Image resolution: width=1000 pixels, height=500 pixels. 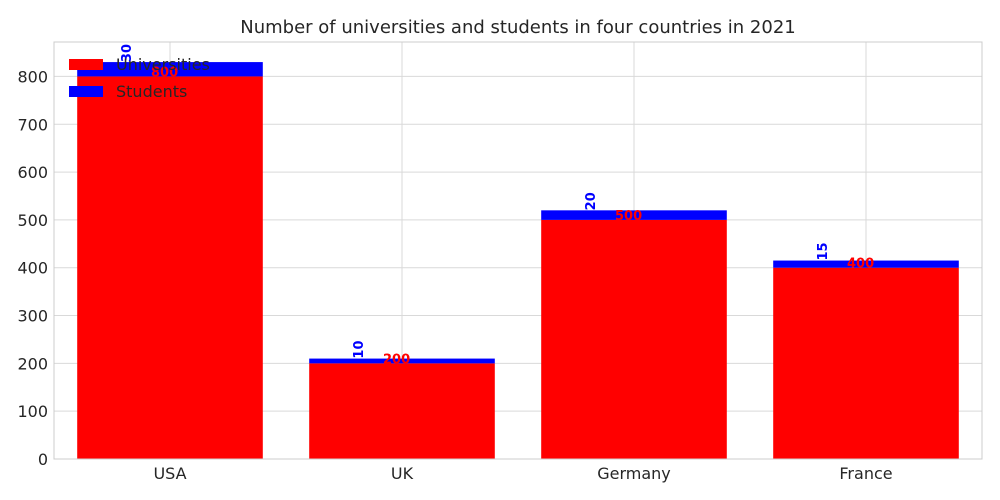 I want to click on x-tick-label: France, so click(x=865, y=473).